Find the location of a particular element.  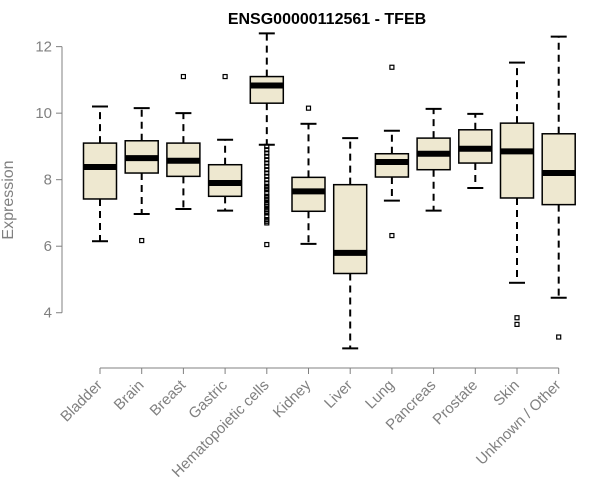

box-hematopoietic-cells is located at coordinates (267, 140).